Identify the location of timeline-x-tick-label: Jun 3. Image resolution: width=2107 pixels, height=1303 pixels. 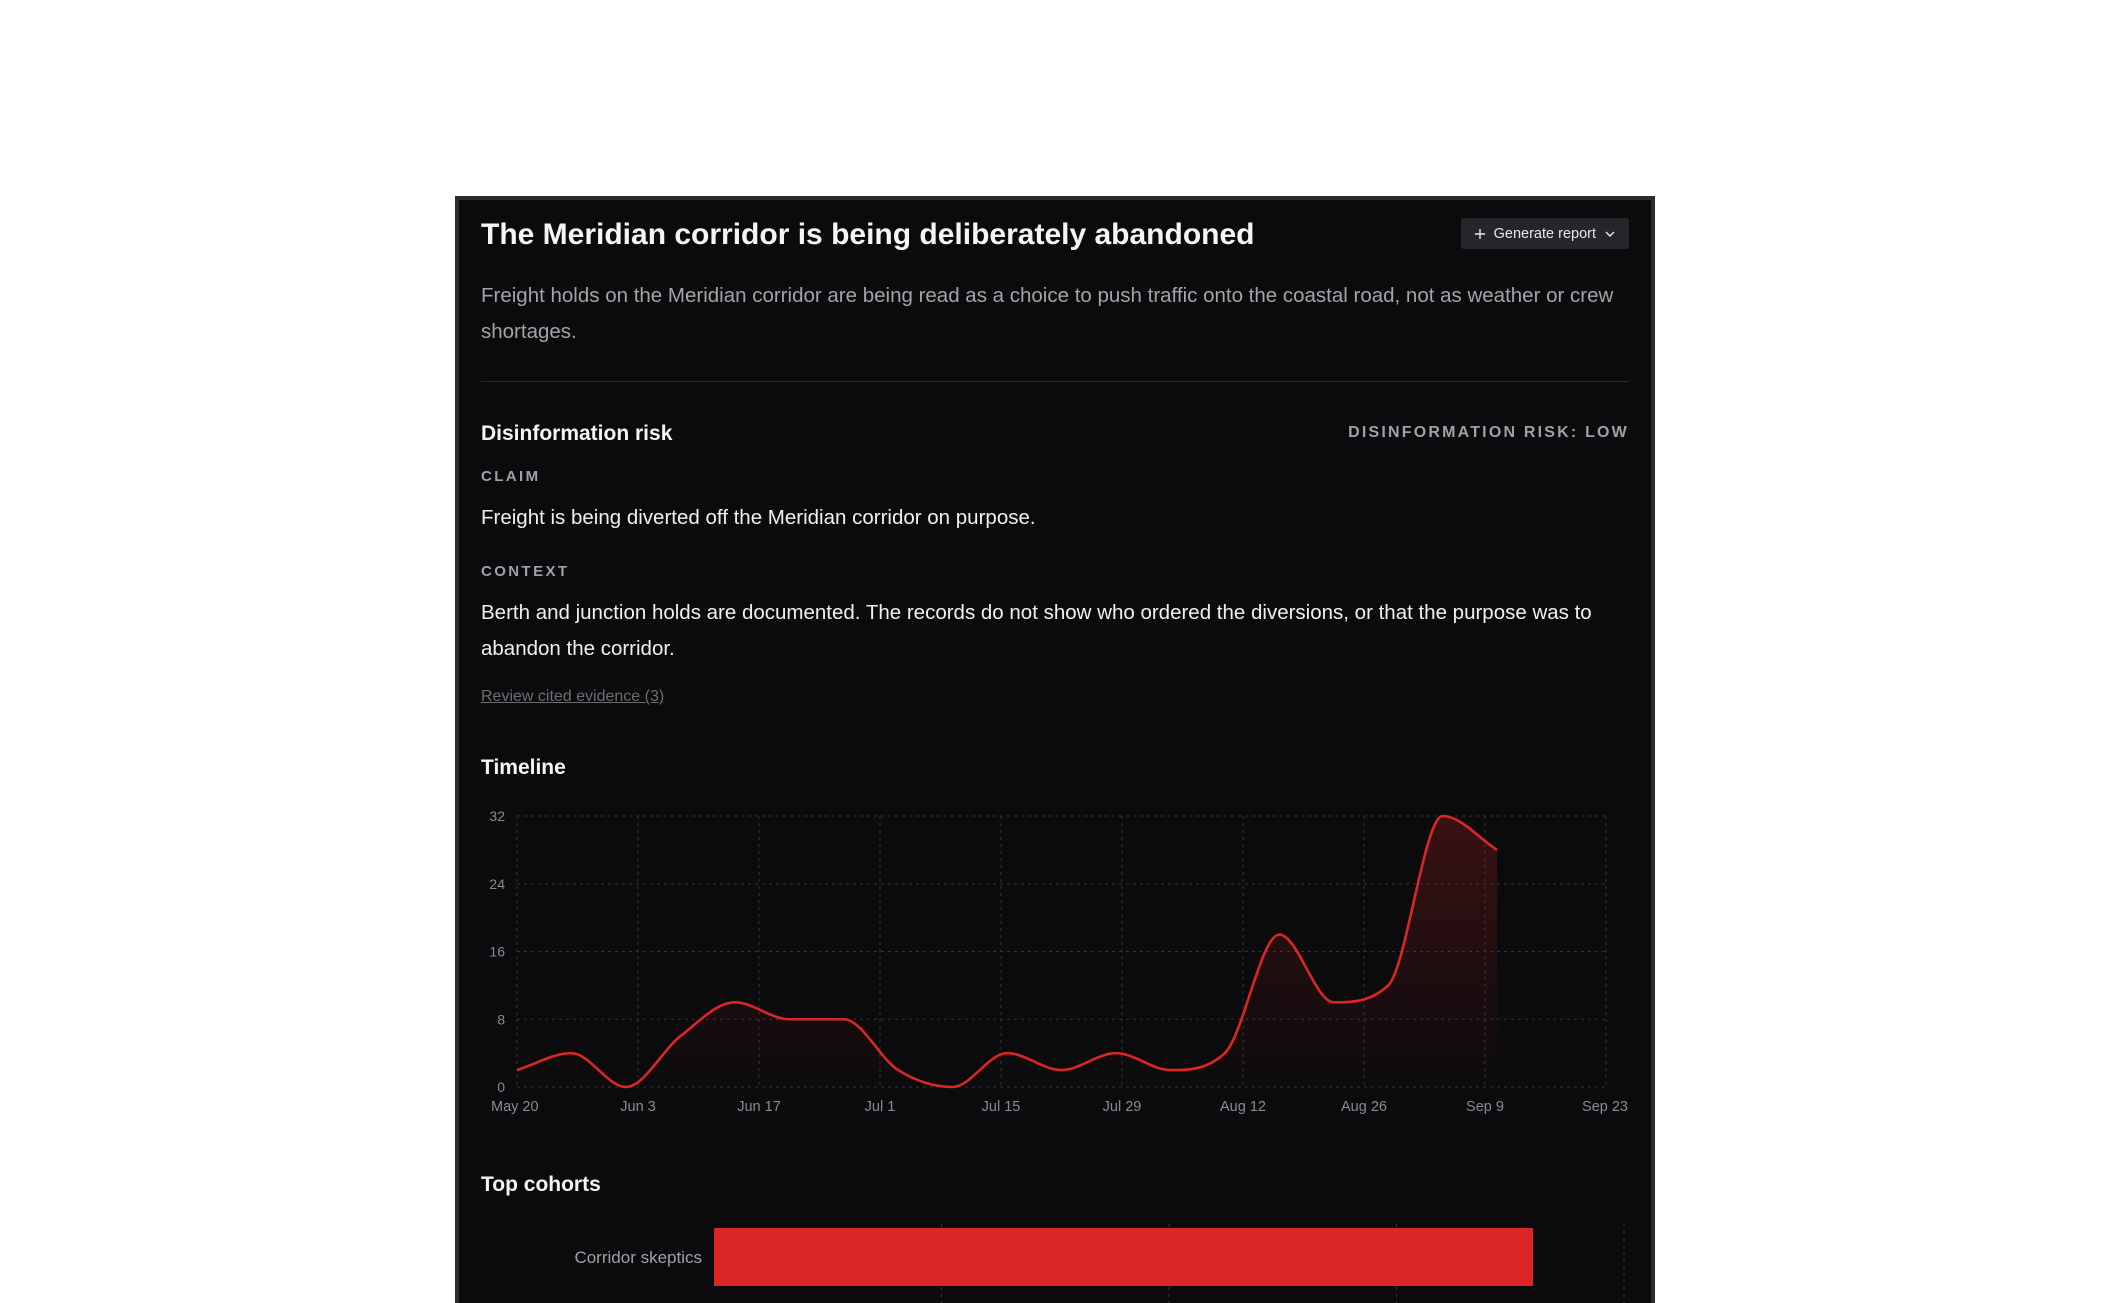
(637, 1107).